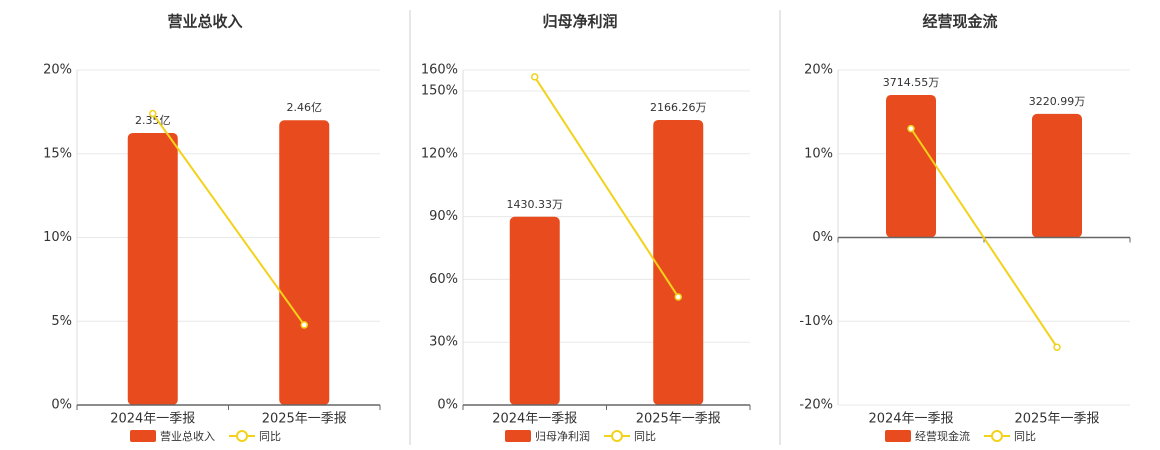 This screenshot has width=1160, height=450. I want to click on y-tick-label: 150%, so click(439, 90).